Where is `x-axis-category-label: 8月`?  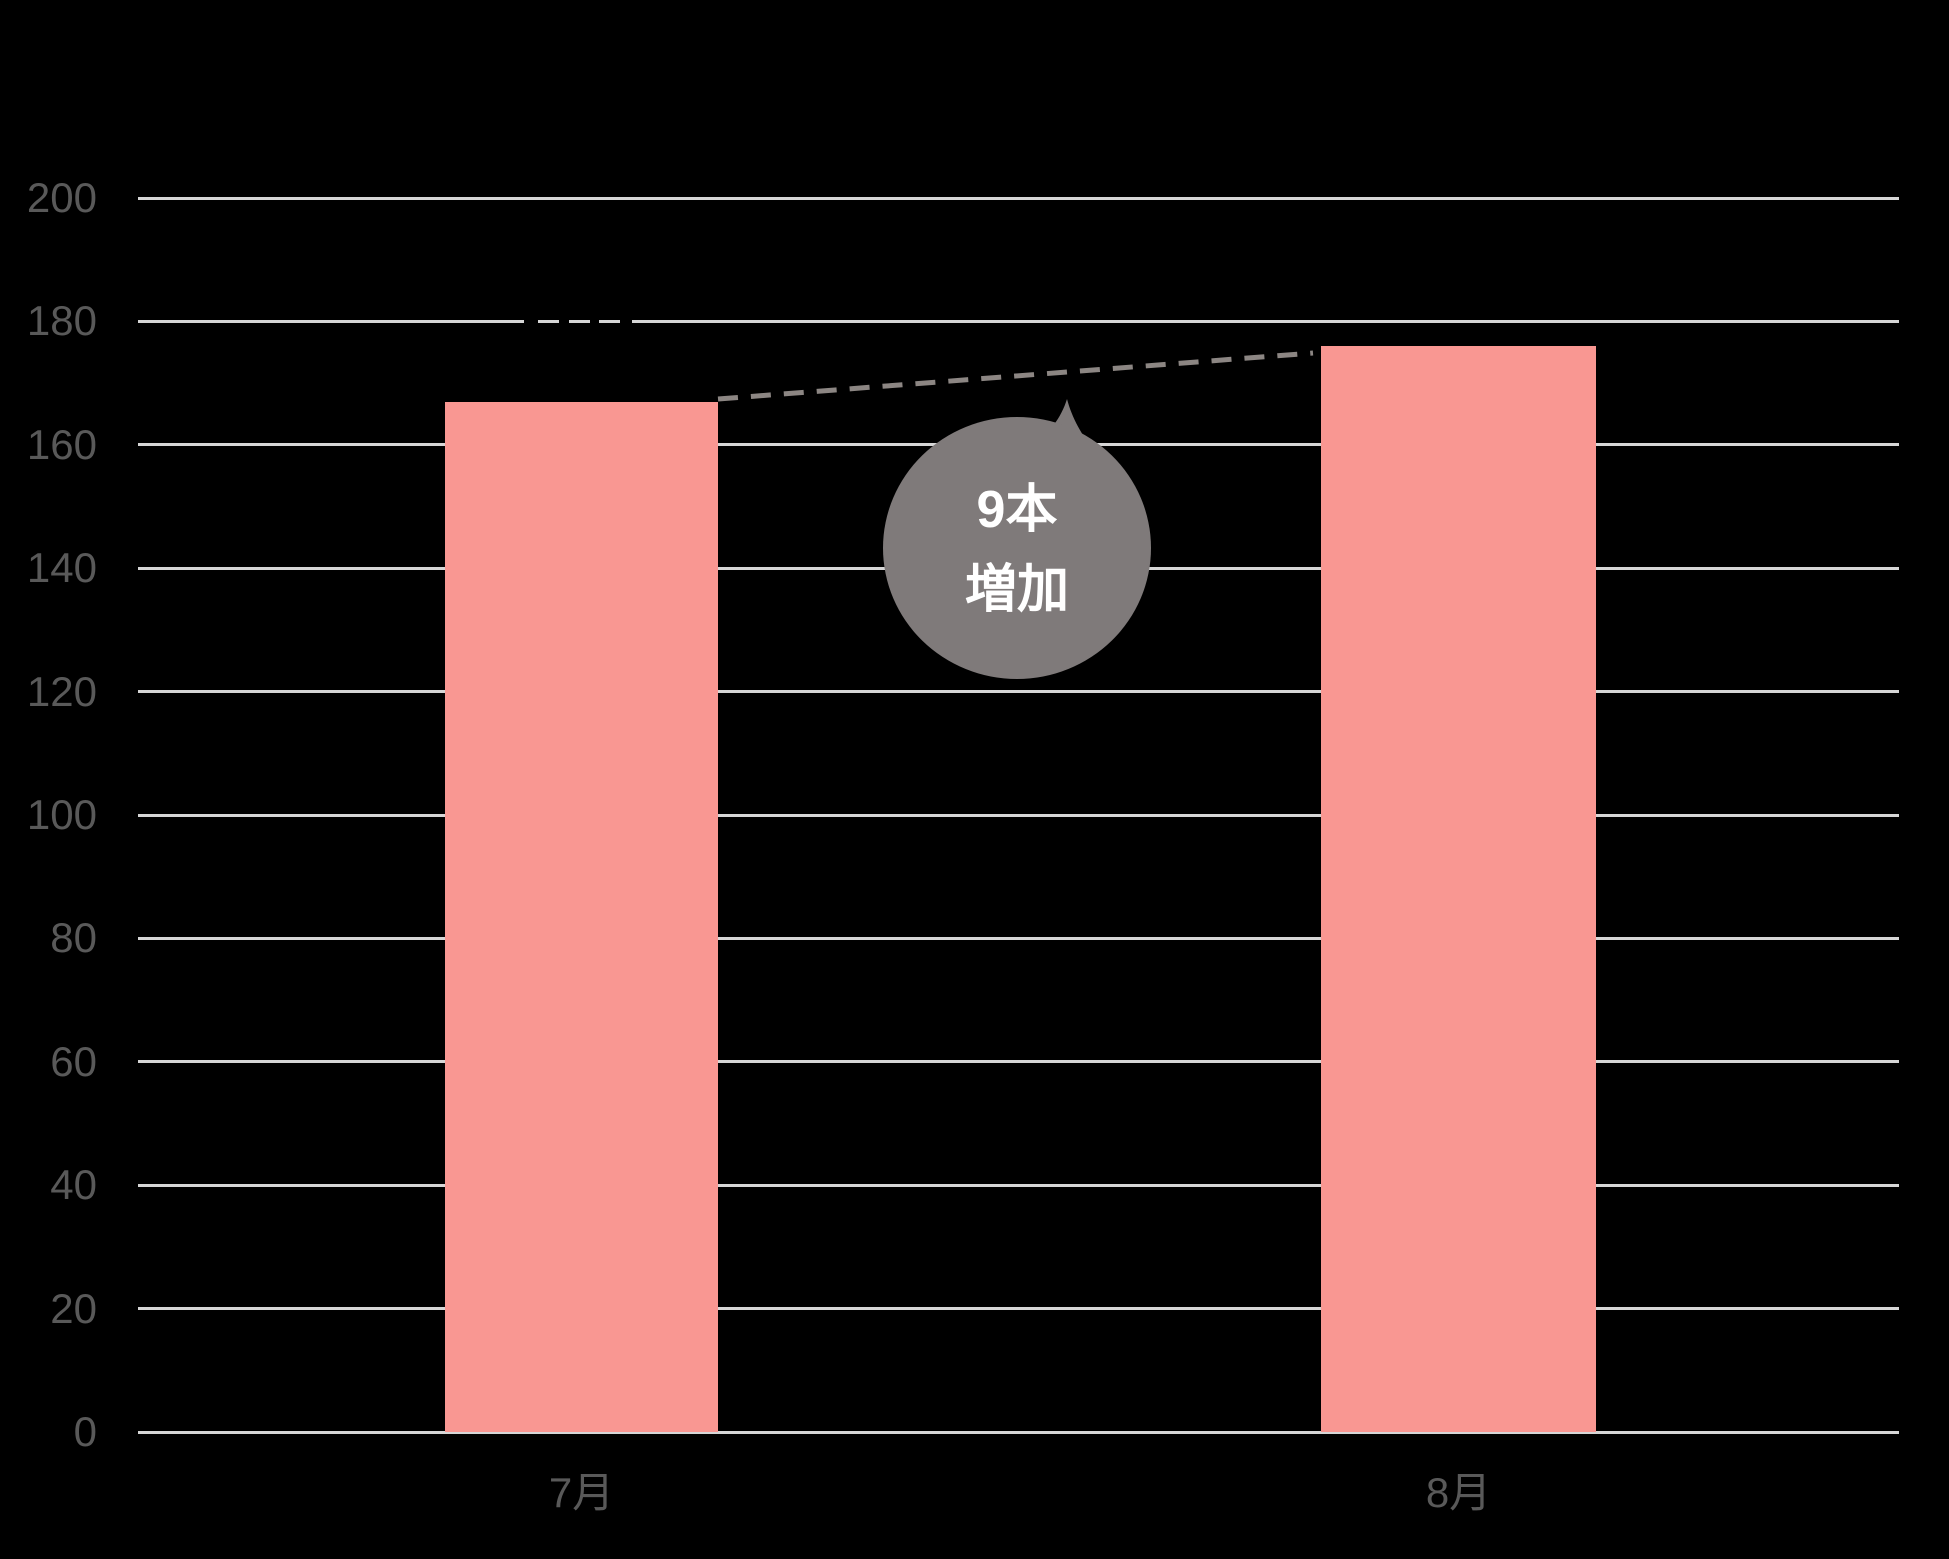 x-axis-category-label: 8月 is located at coordinates (1458, 1492).